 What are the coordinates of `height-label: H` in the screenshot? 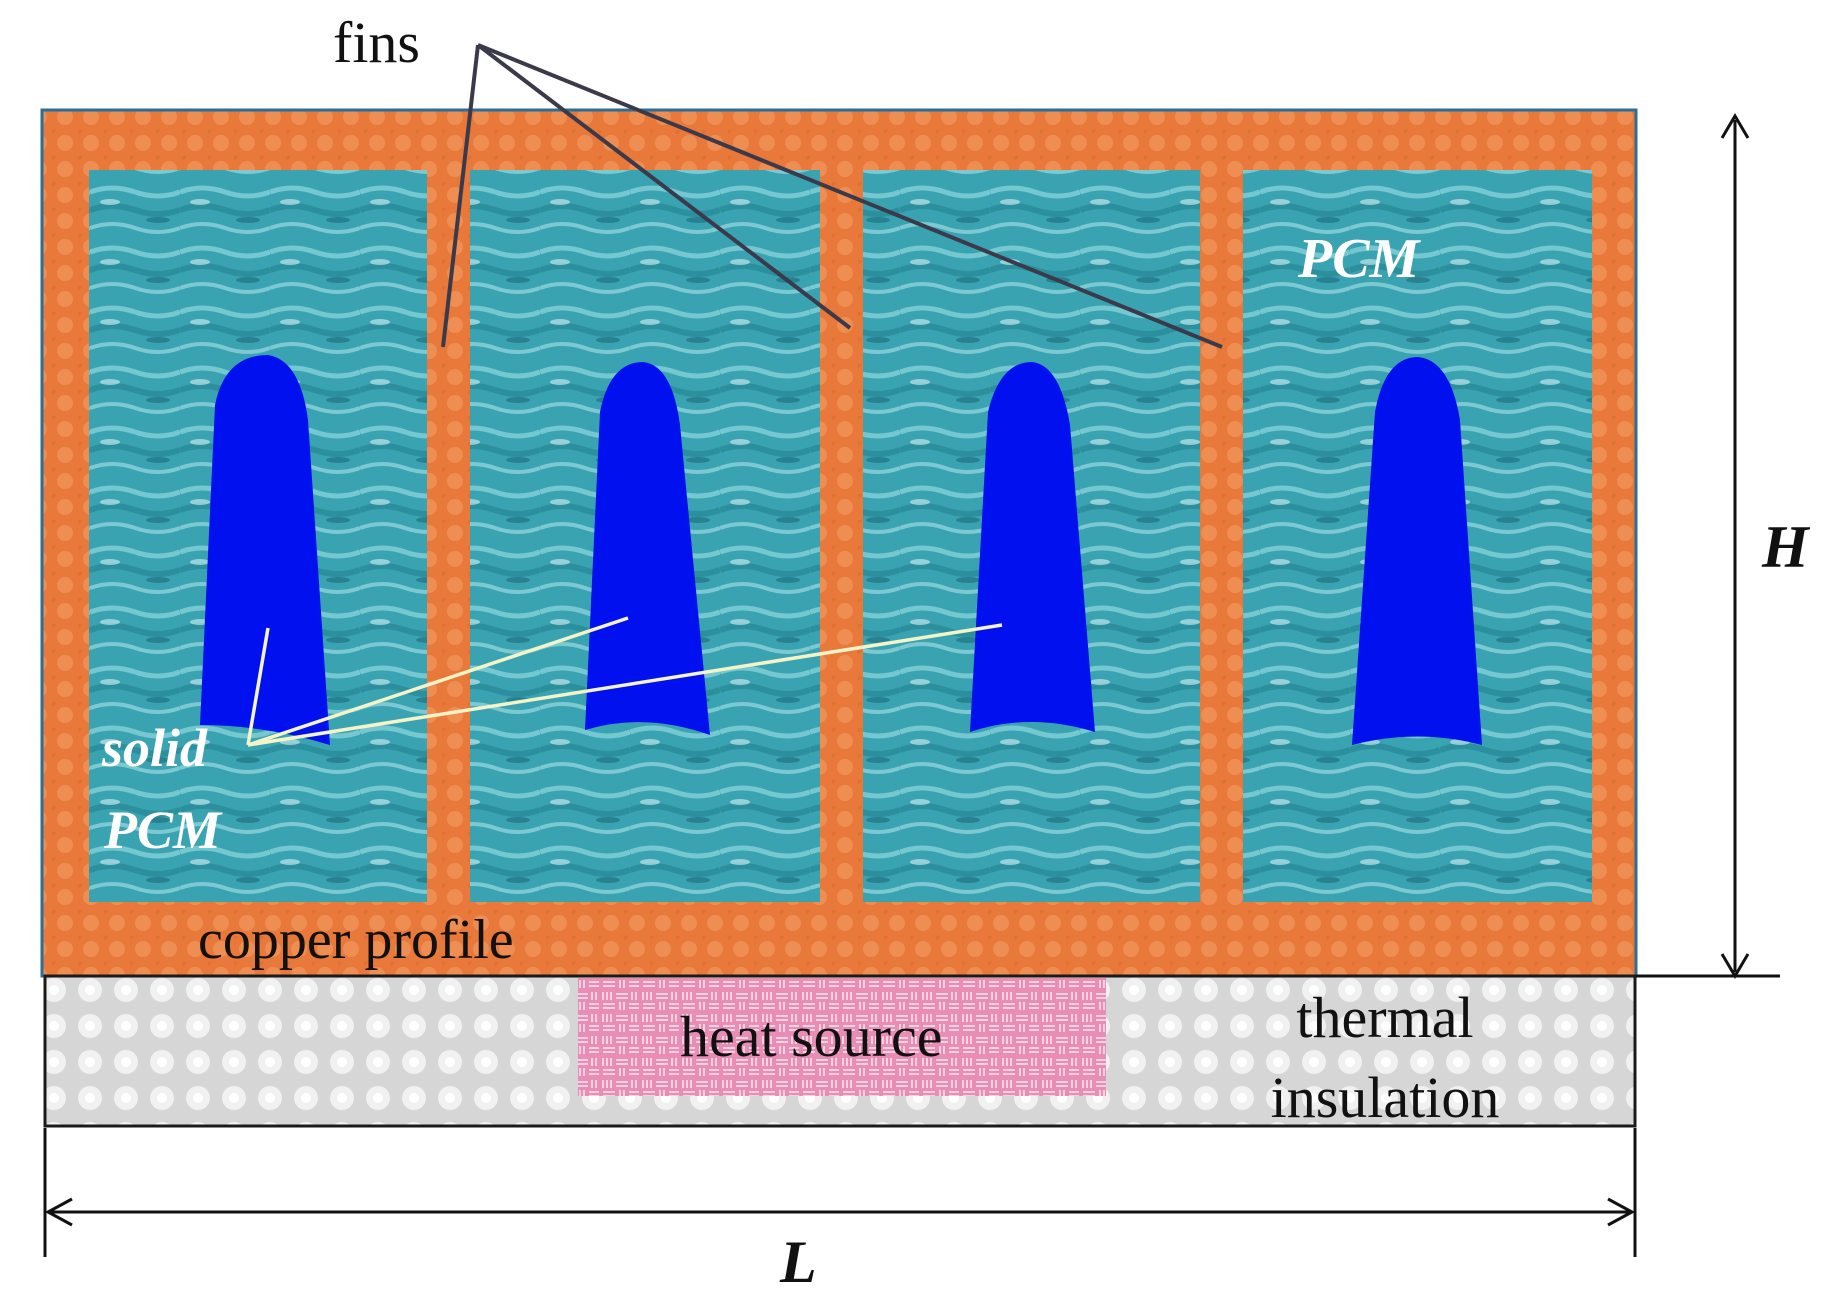 It's located at (1786, 547).